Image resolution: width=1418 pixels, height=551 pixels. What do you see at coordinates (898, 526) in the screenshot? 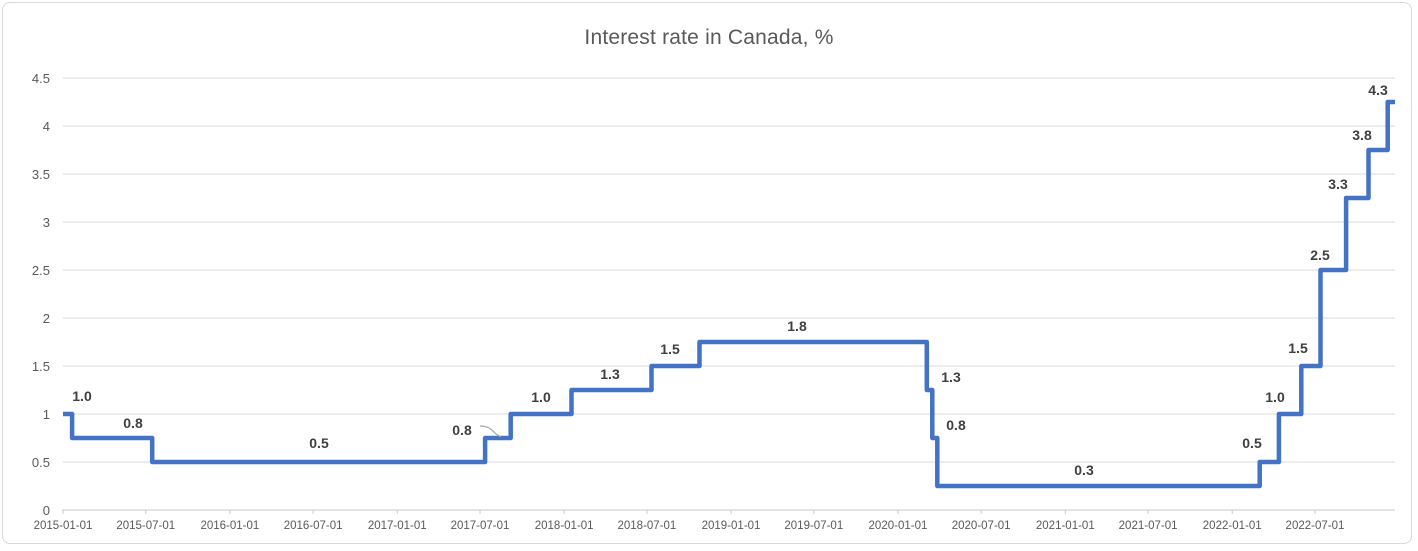
I see `x-axis-tick-label: 2020-01-01` at bounding box center [898, 526].